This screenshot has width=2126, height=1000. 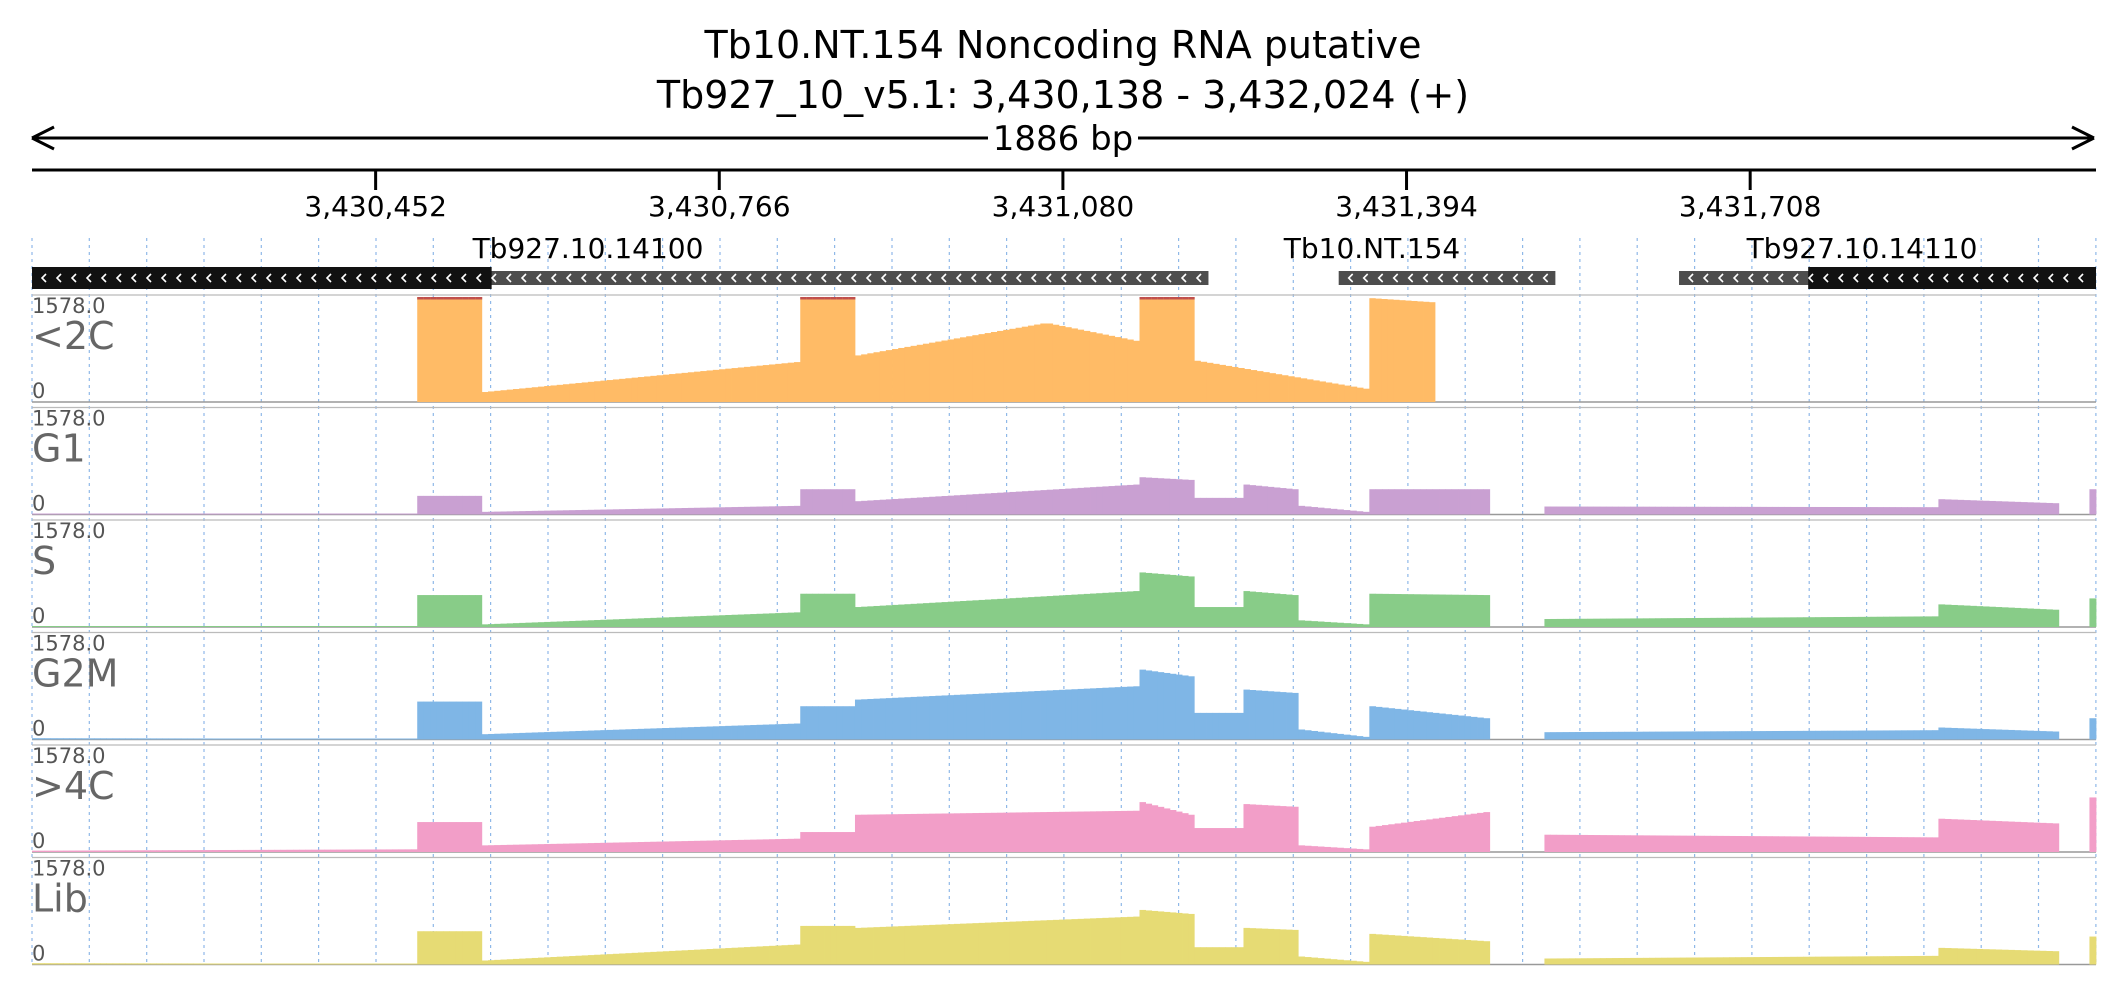 I want to click on axis-tick-label: 3,431,080, so click(x=1063, y=206).